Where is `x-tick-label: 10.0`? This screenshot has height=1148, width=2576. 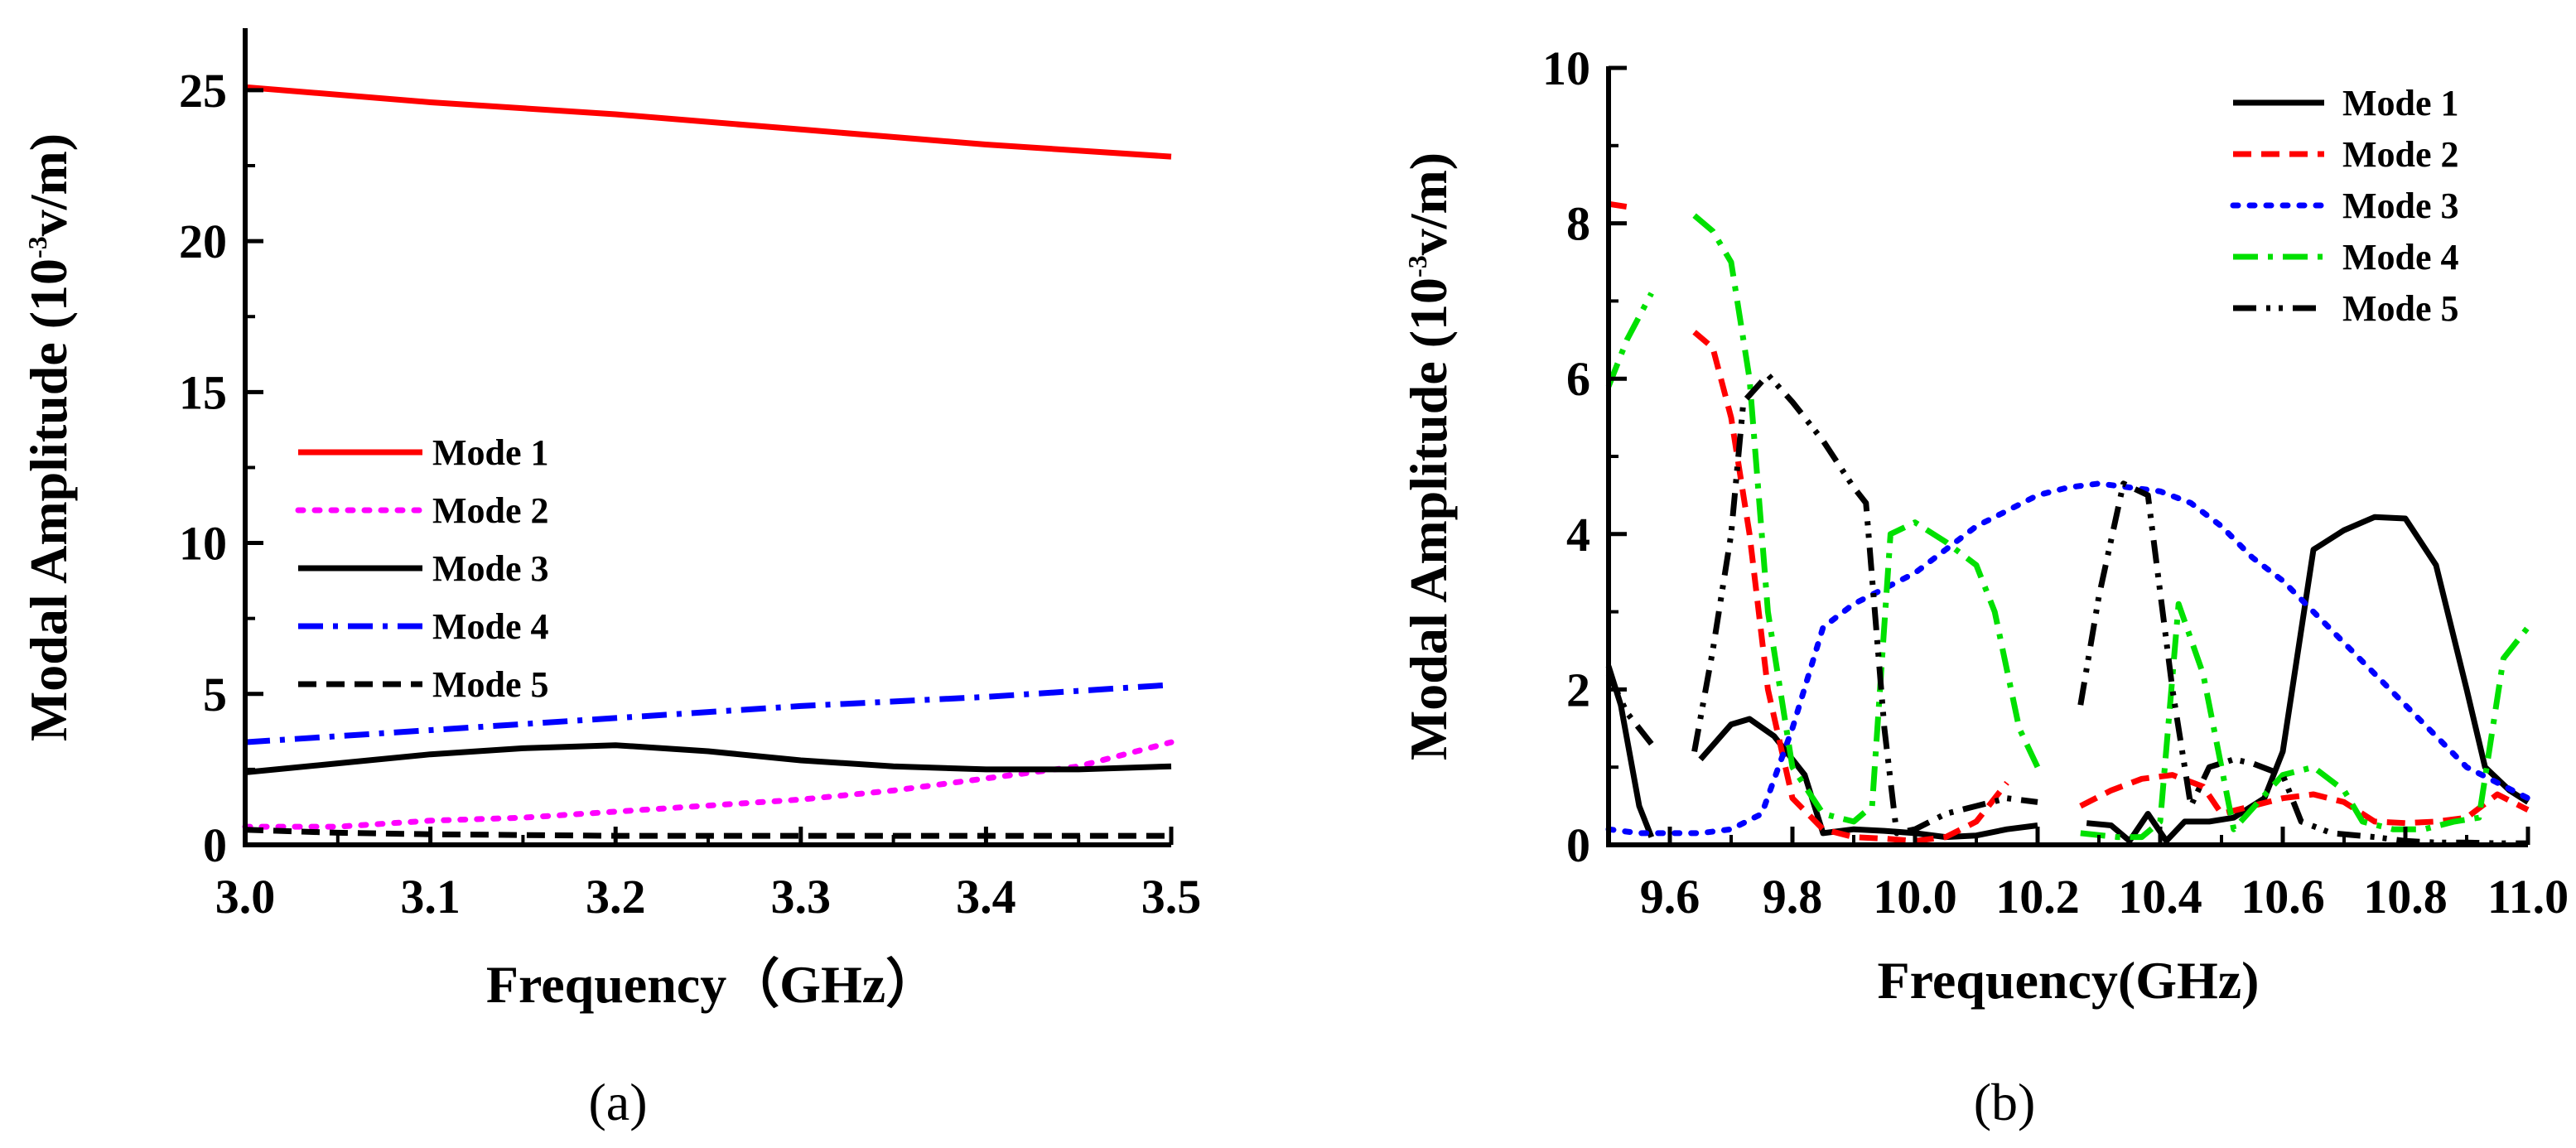
x-tick-label: 10.0 is located at coordinates (1915, 897).